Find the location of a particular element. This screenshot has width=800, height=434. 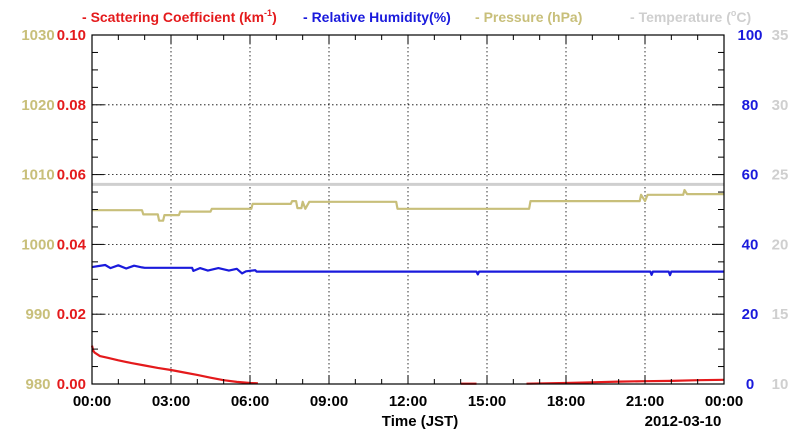

y-tick-label-temperature: 10 is located at coordinates (780, 384).